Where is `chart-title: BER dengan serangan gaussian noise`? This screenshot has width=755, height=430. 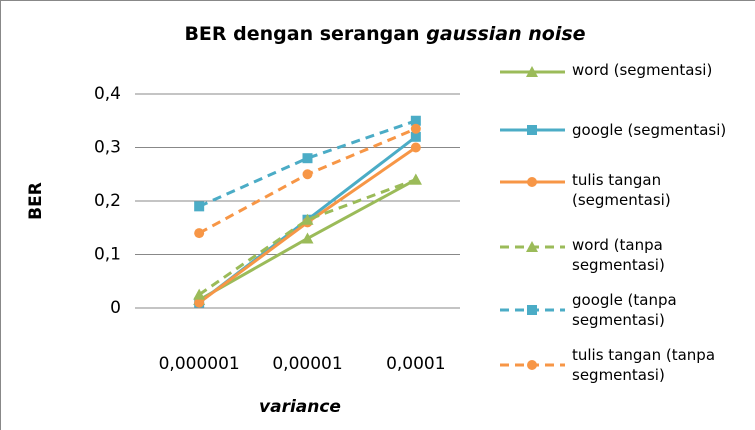
chart-title: BER dengan serangan gaussian noise is located at coordinates (384, 34).